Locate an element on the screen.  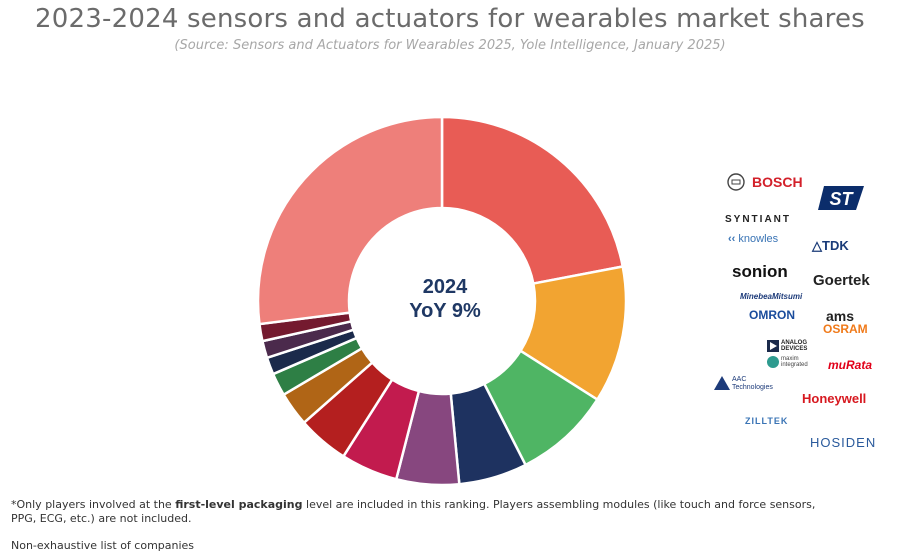
center-label-yoy: YoY 9% is located at coordinates (445, 311).